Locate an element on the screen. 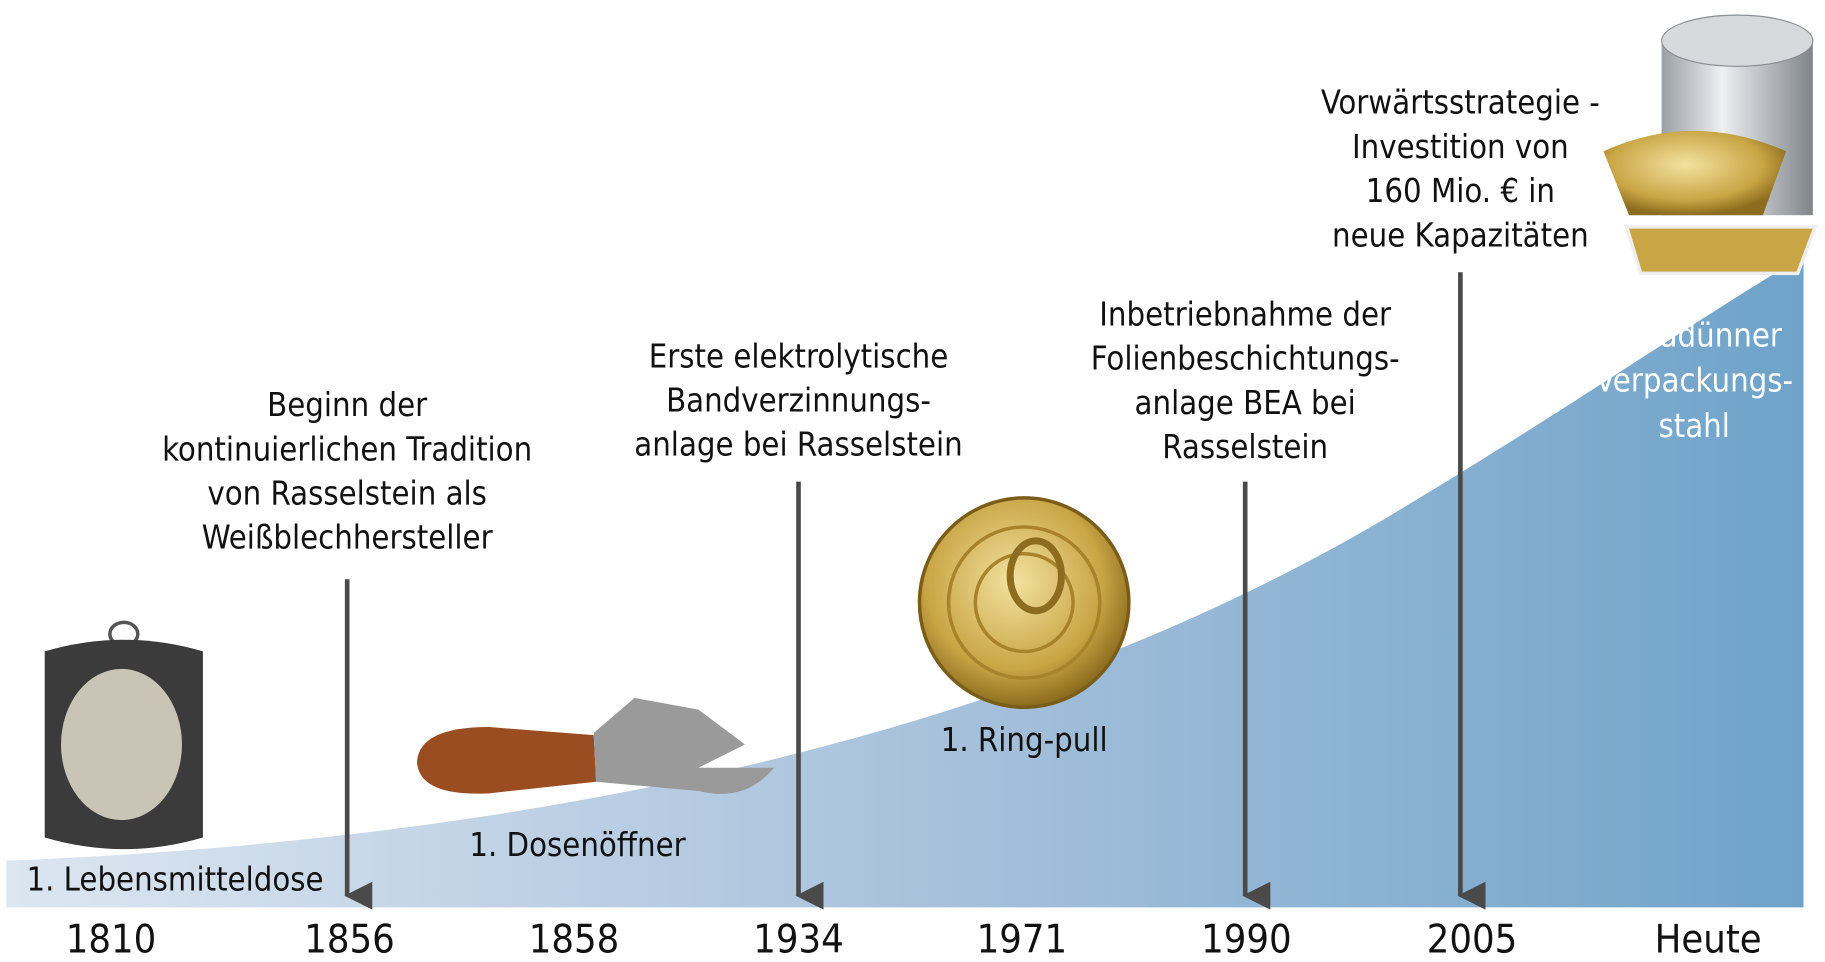 The height and width of the screenshot is (962, 1825). event-text: Vorwärtsstrategie - is located at coordinates (1460, 103).